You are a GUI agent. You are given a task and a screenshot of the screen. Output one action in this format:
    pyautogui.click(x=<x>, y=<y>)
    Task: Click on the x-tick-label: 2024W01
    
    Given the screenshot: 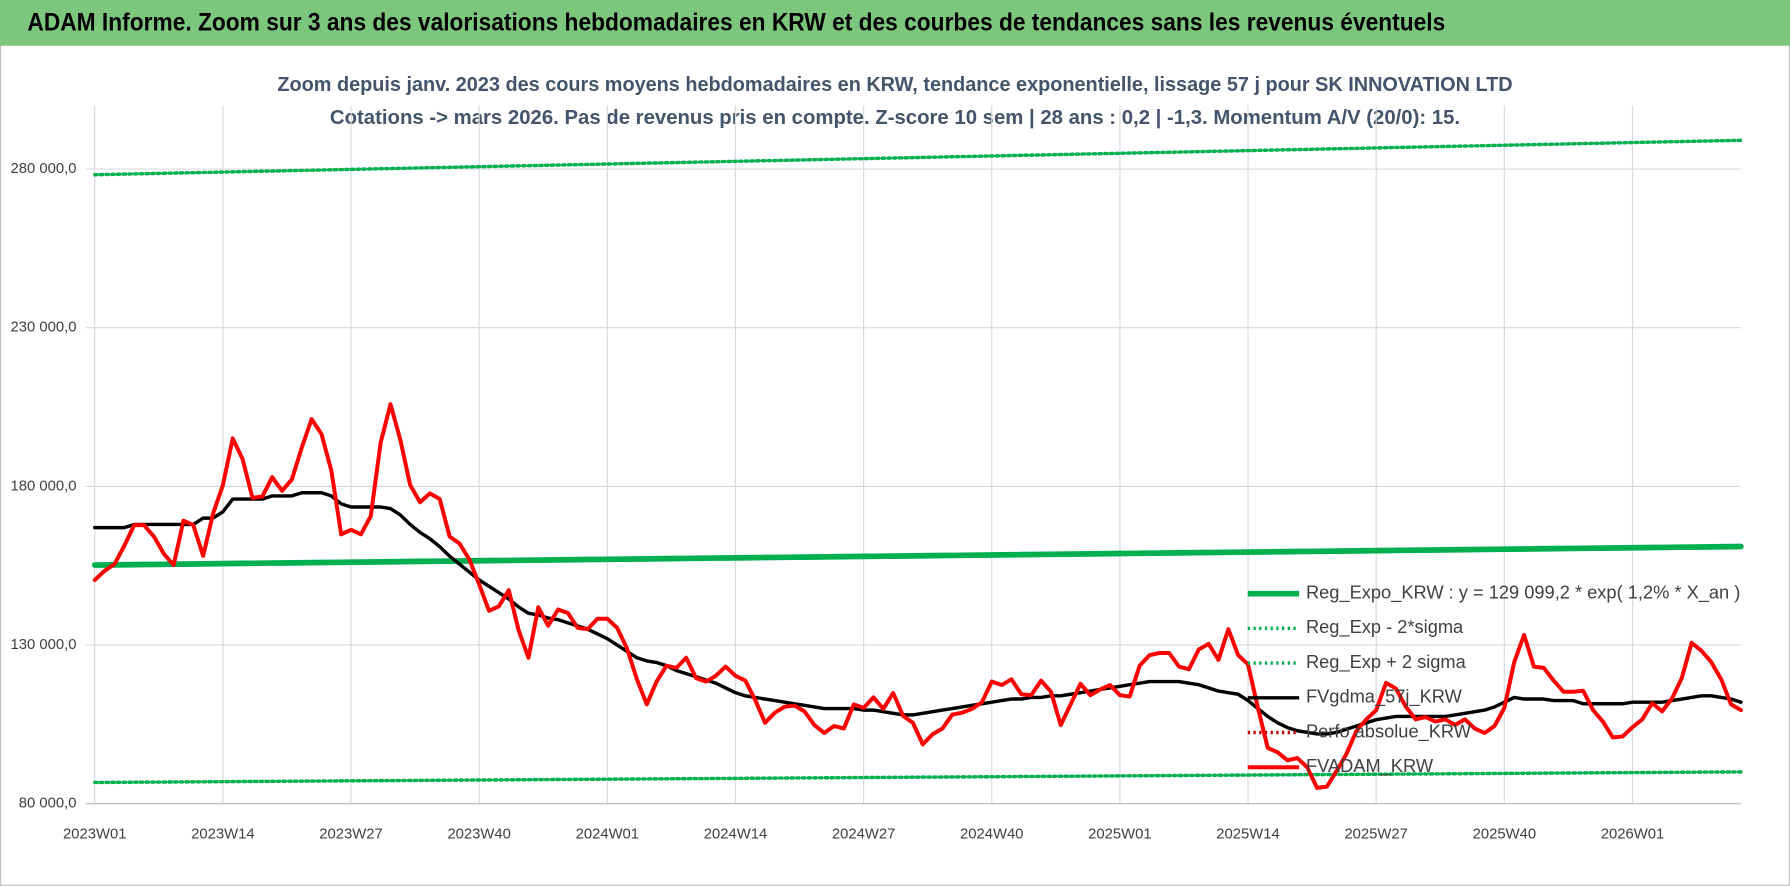 What is the action you would take?
    pyautogui.click(x=607, y=834)
    